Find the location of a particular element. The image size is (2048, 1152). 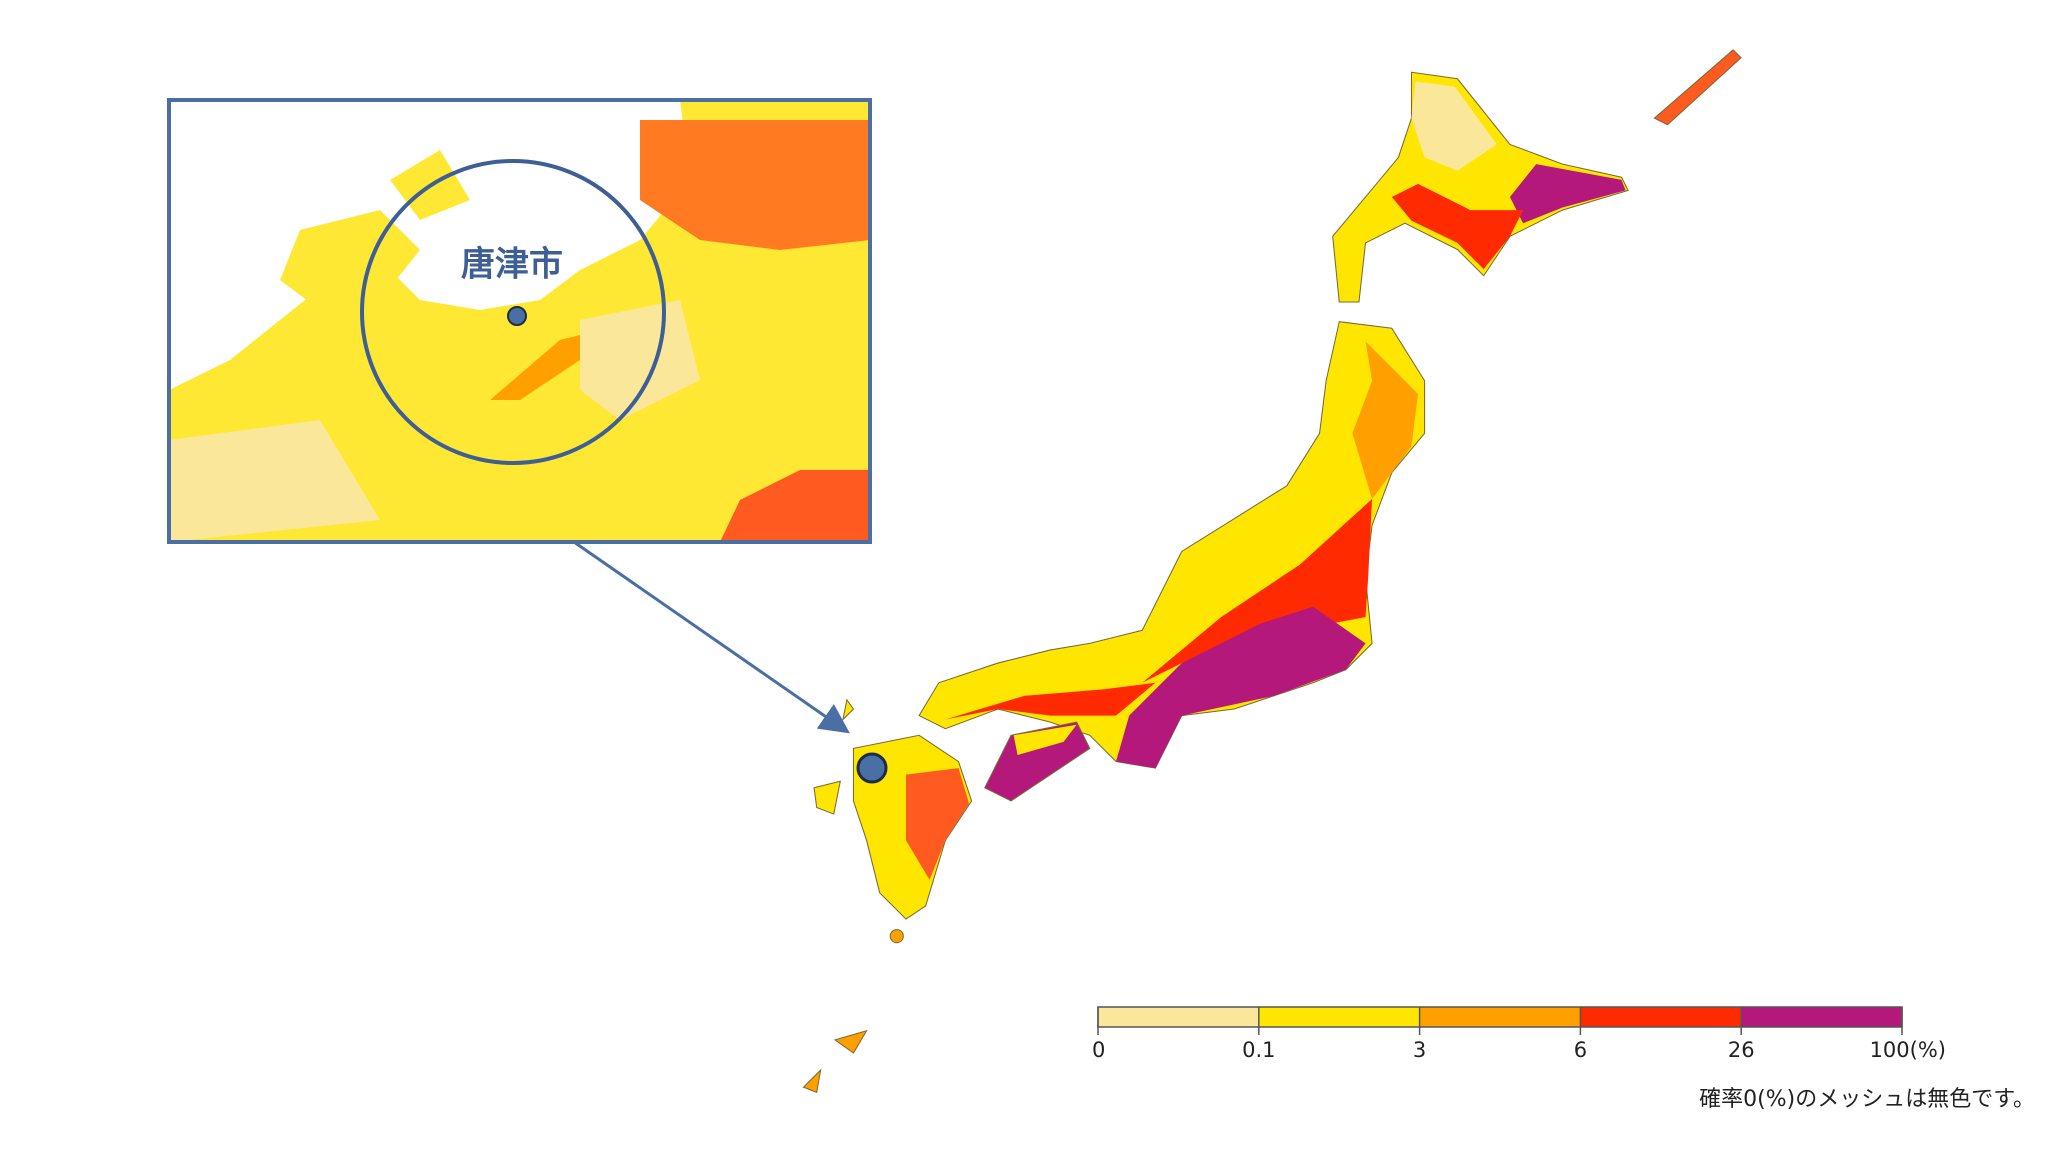

inset-orange is located at coordinates (755, 185).